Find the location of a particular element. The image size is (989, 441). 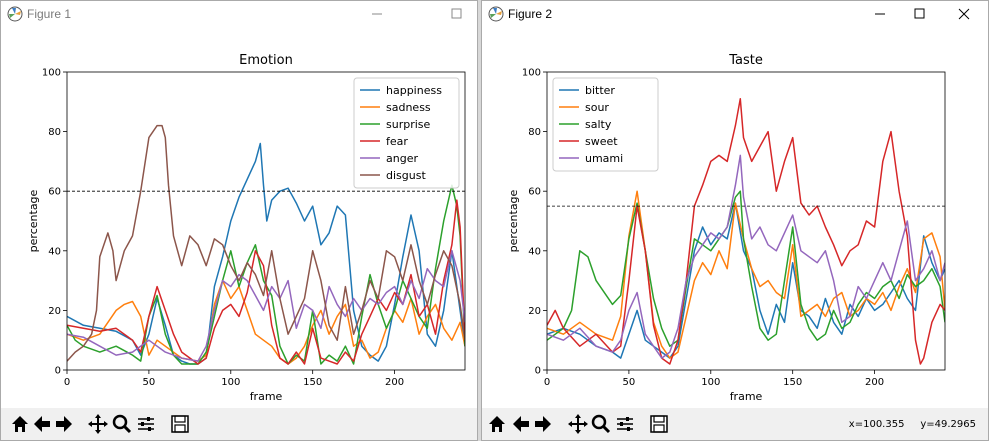

legend-label-umami: umami is located at coordinates (604, 158).